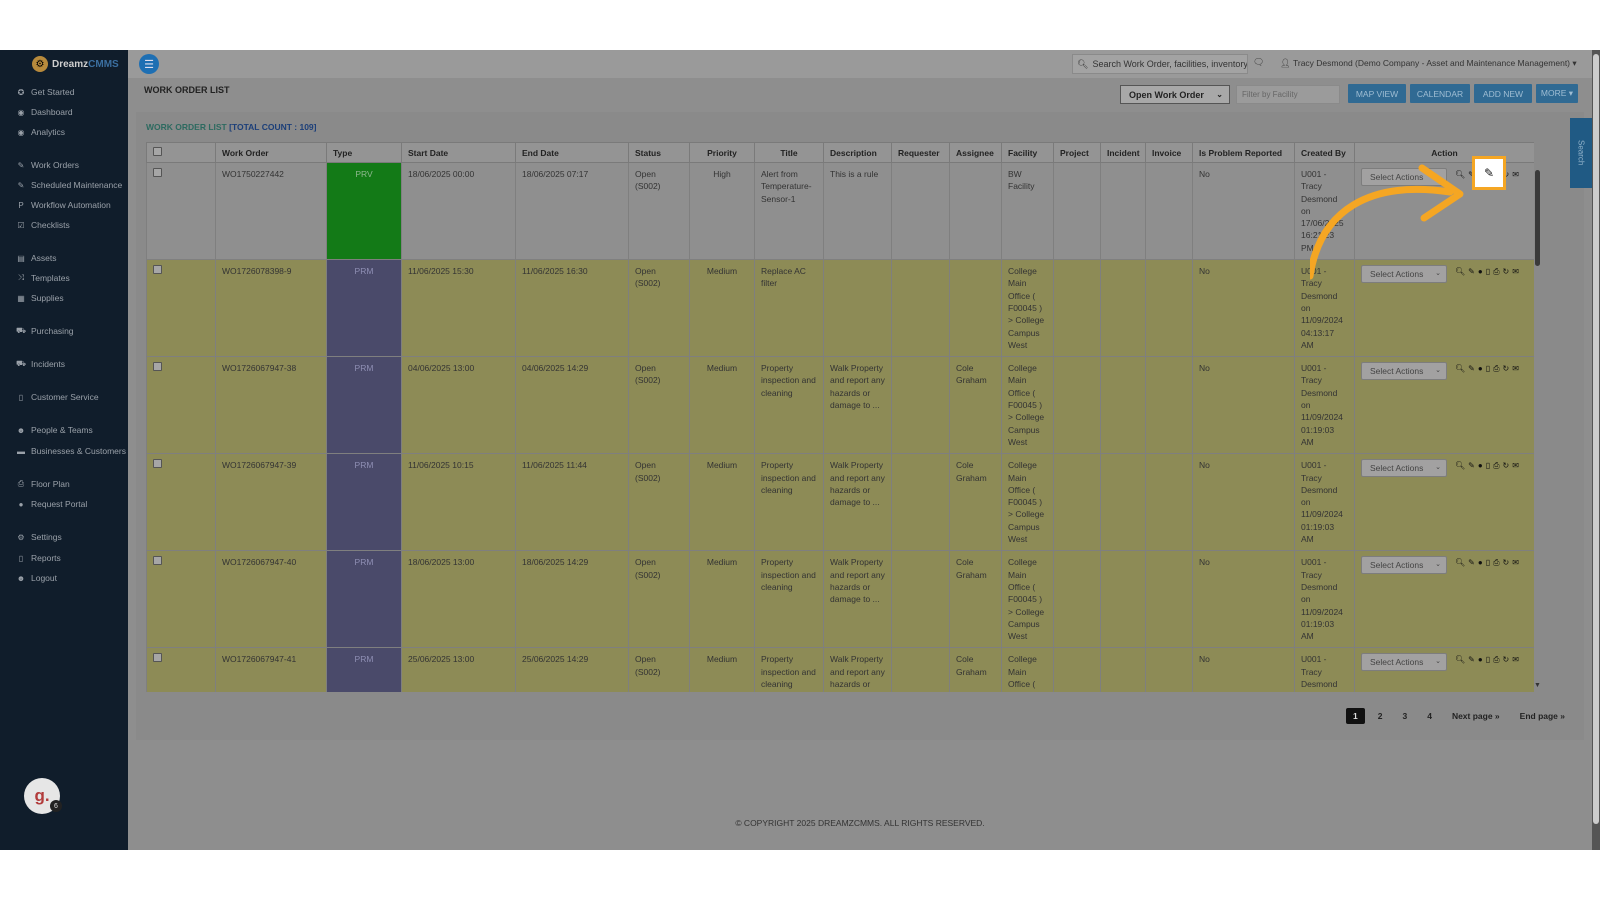 The image size is (1600, 900). What do you see at coordinates (42, 225) in the screenshot?
I see `sidebar-item-checklists: ☑ Checklists` at bounding box center [42, 225].